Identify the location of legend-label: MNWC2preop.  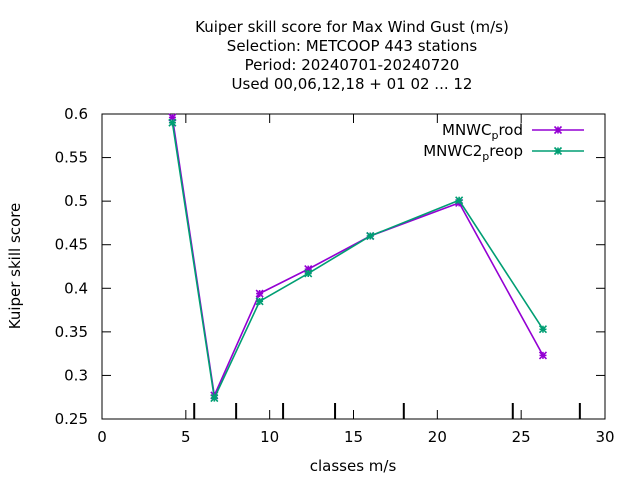
(473, 152).